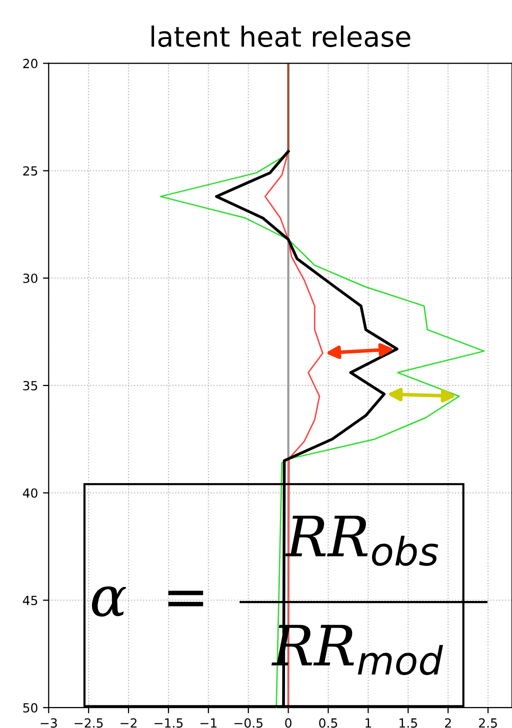 Image resolution: width=512 pixels, height=728 pixels. I want to click on x-tick-label: −1.5, so click(168, 723).